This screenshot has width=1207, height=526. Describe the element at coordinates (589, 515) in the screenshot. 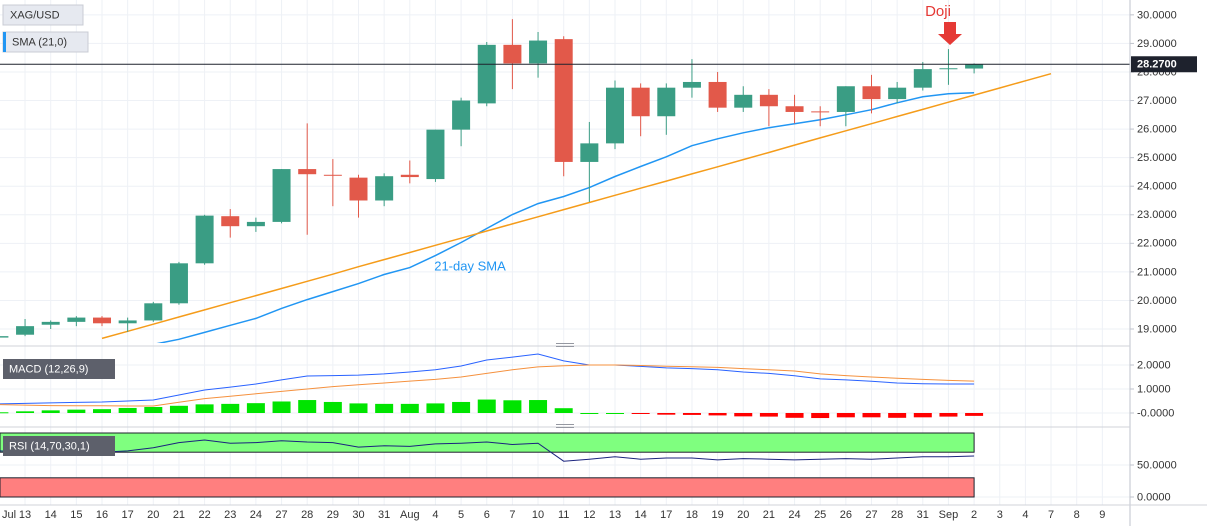

I see `x-tick-label: 12` at that location.